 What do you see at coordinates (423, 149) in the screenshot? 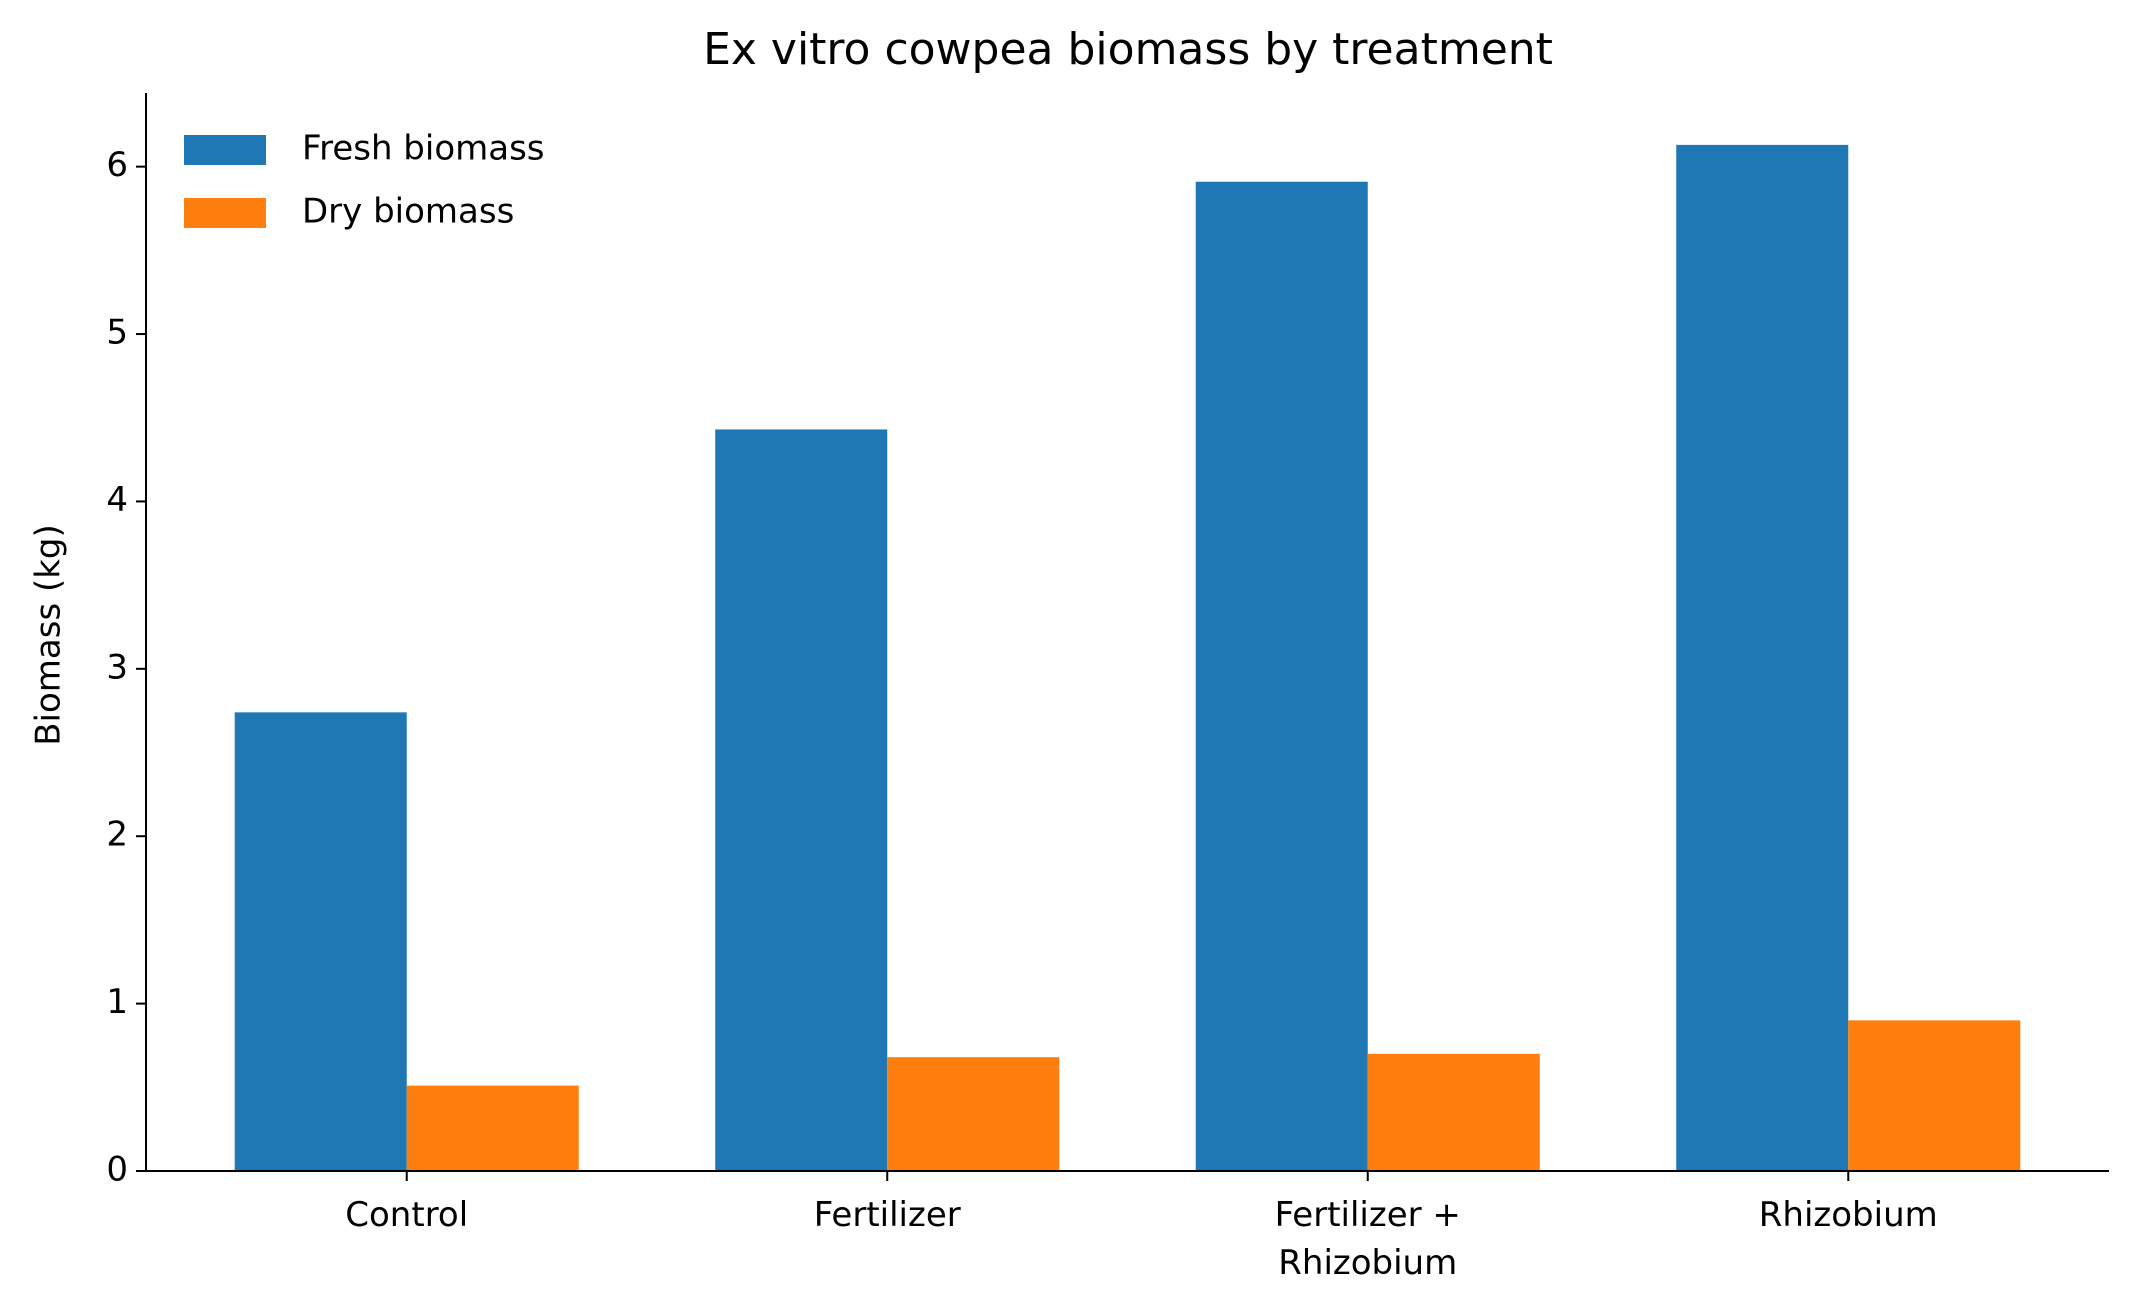
I see `legend-label: Fresh biomass` at bounding box center [423, 149].